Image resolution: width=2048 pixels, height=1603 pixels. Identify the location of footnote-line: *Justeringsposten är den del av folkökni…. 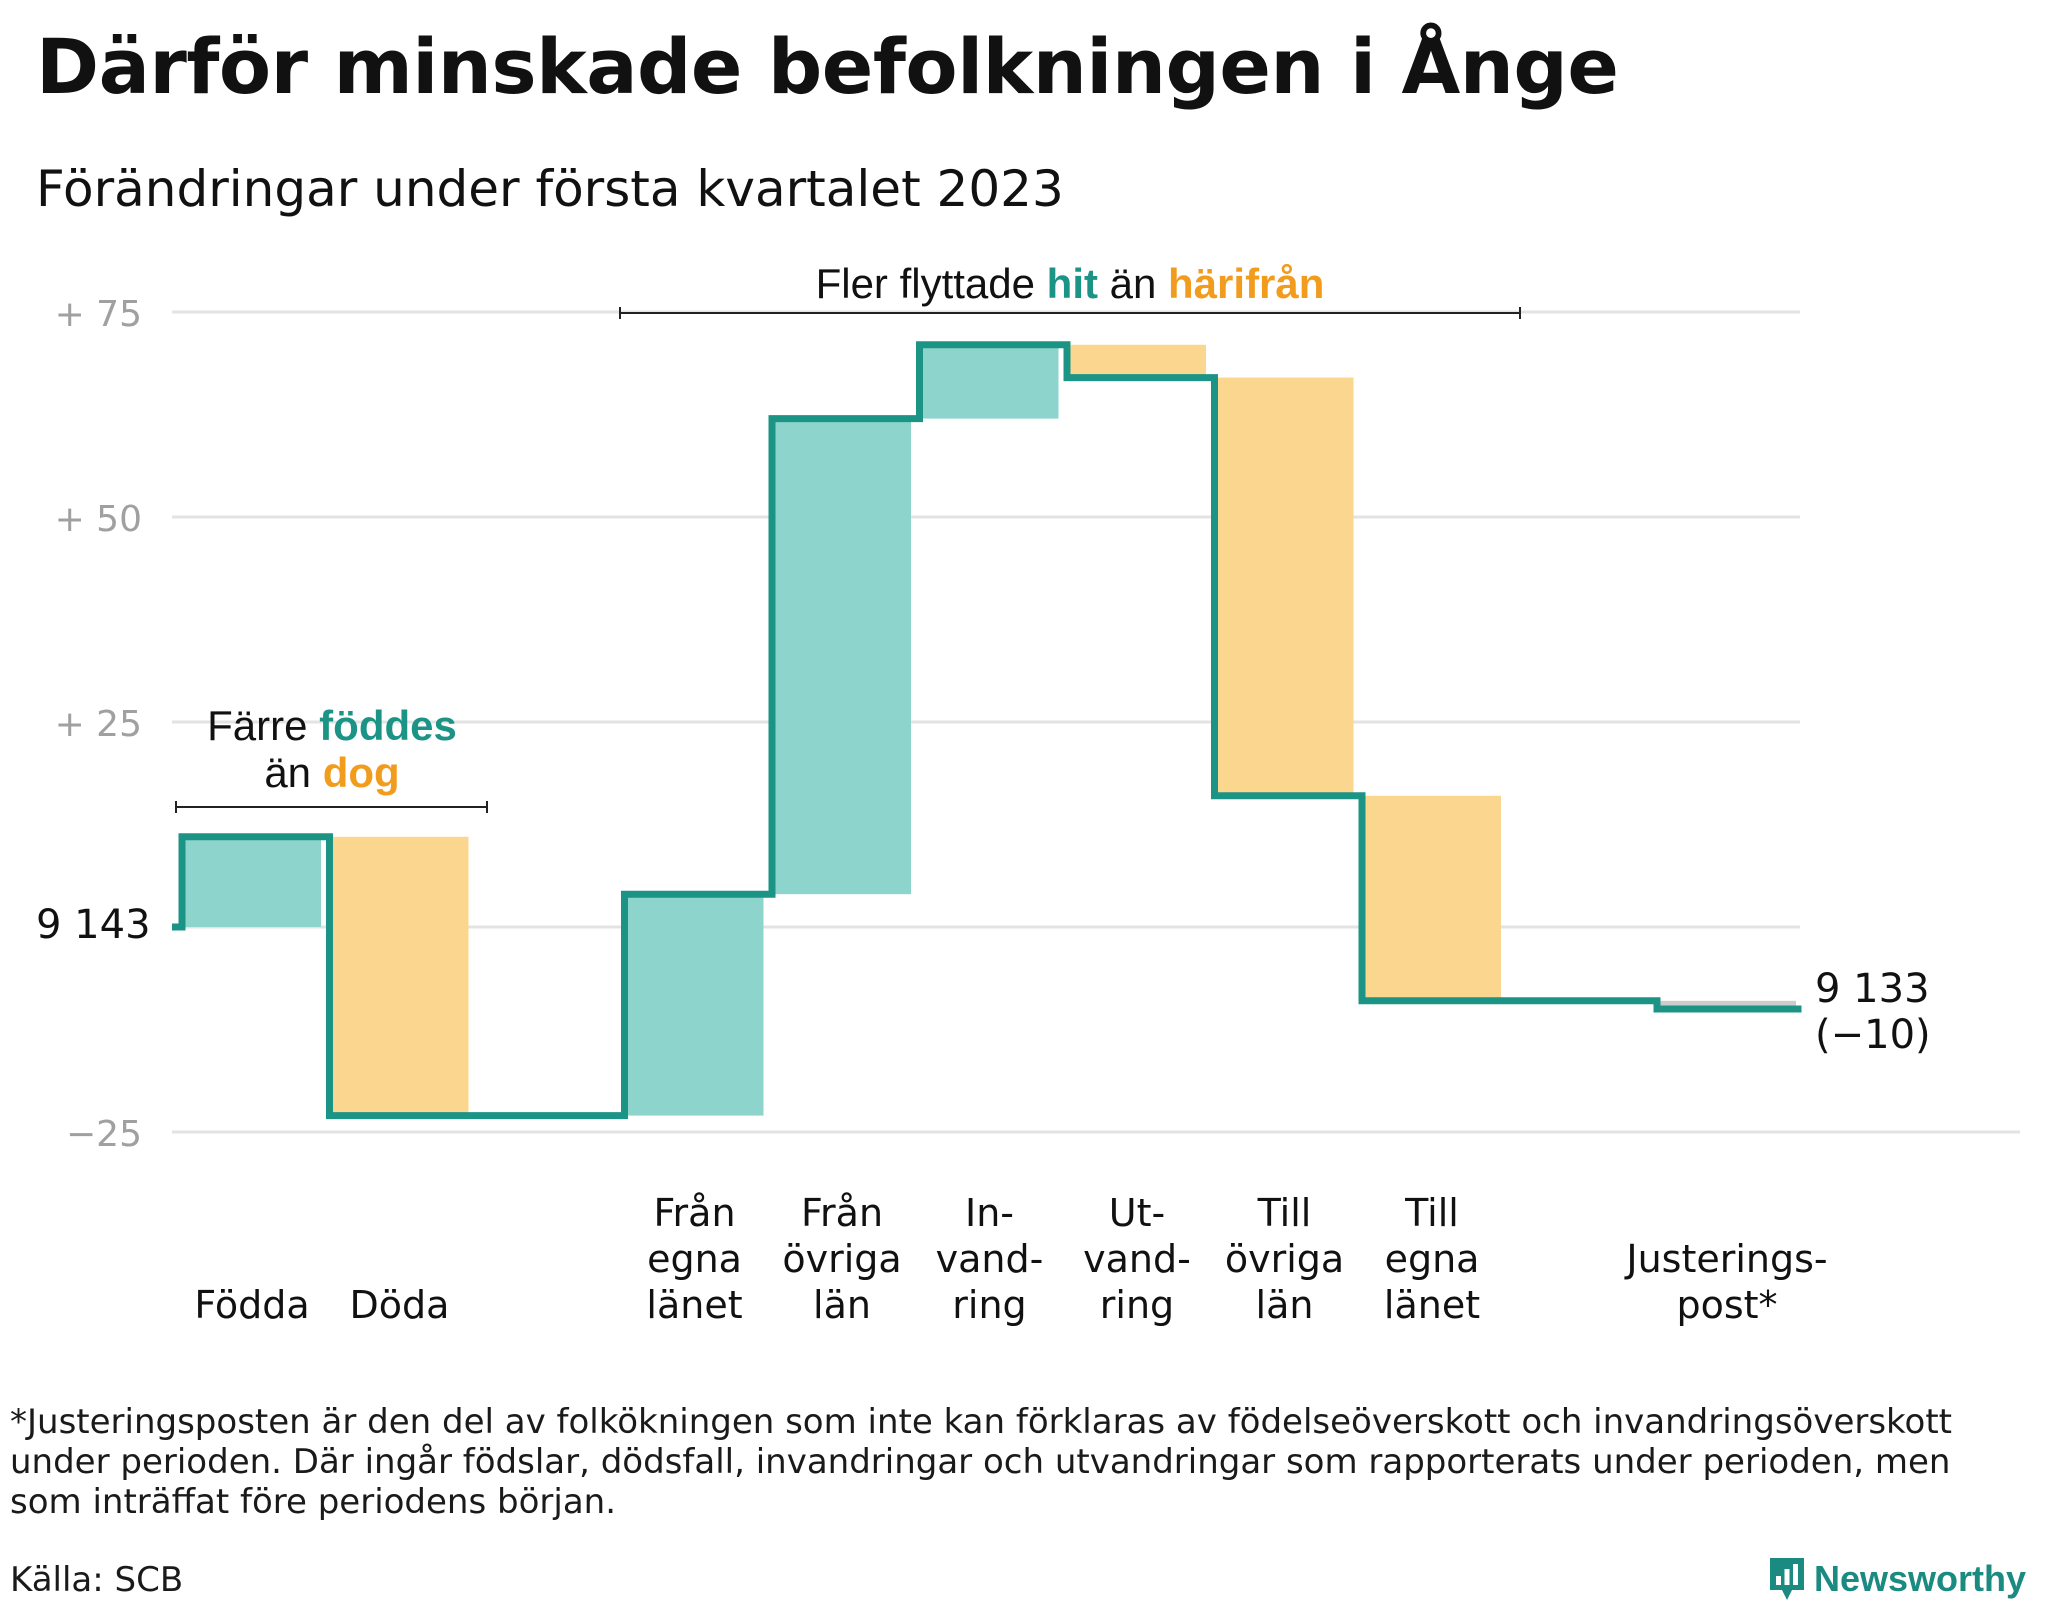
(981, 1422).